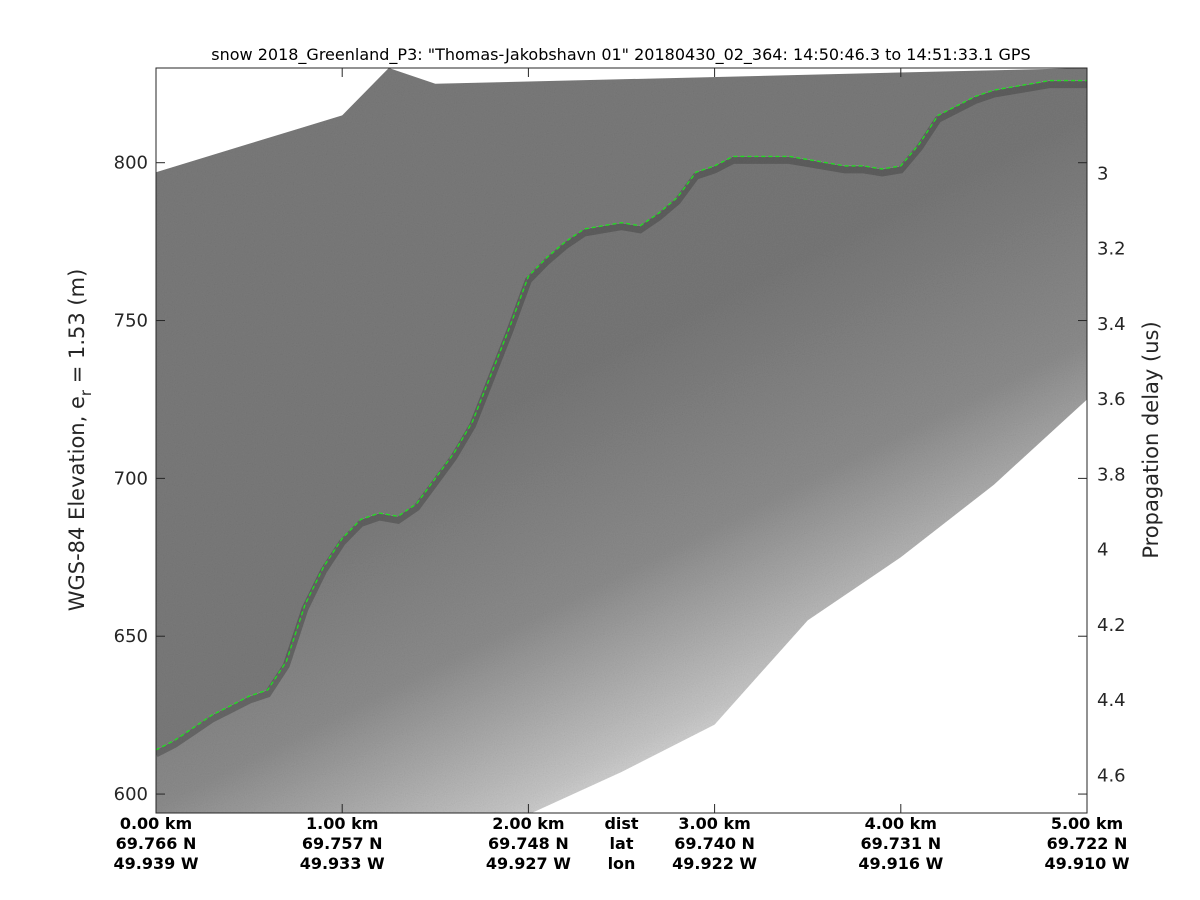 The height and width of the screenshot is (900, 1200). What do you see at coordinates (714, 863) in the screenshot?
I see `bottom-lon-label: 49.922 W` at bounding box center [714, 863].